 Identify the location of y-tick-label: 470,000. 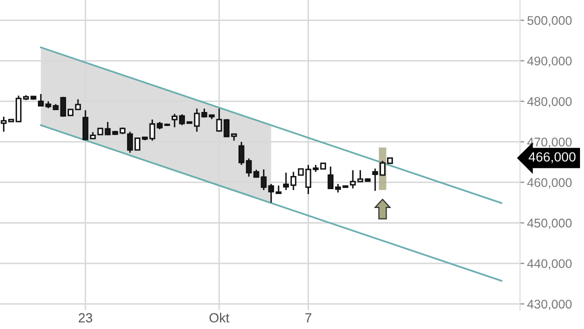
(549, 143).